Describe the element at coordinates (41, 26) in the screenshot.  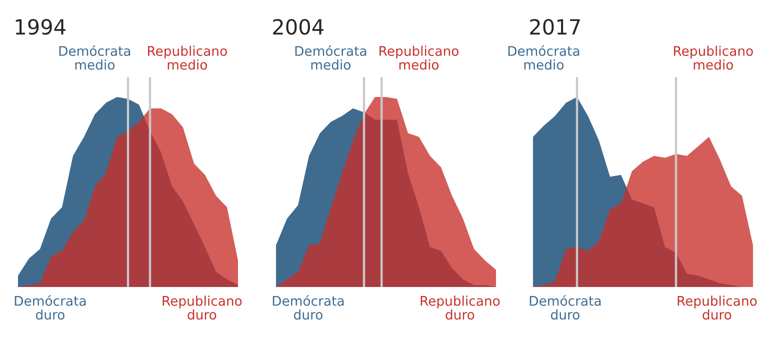
I see `chart-title: 1994` at that location.